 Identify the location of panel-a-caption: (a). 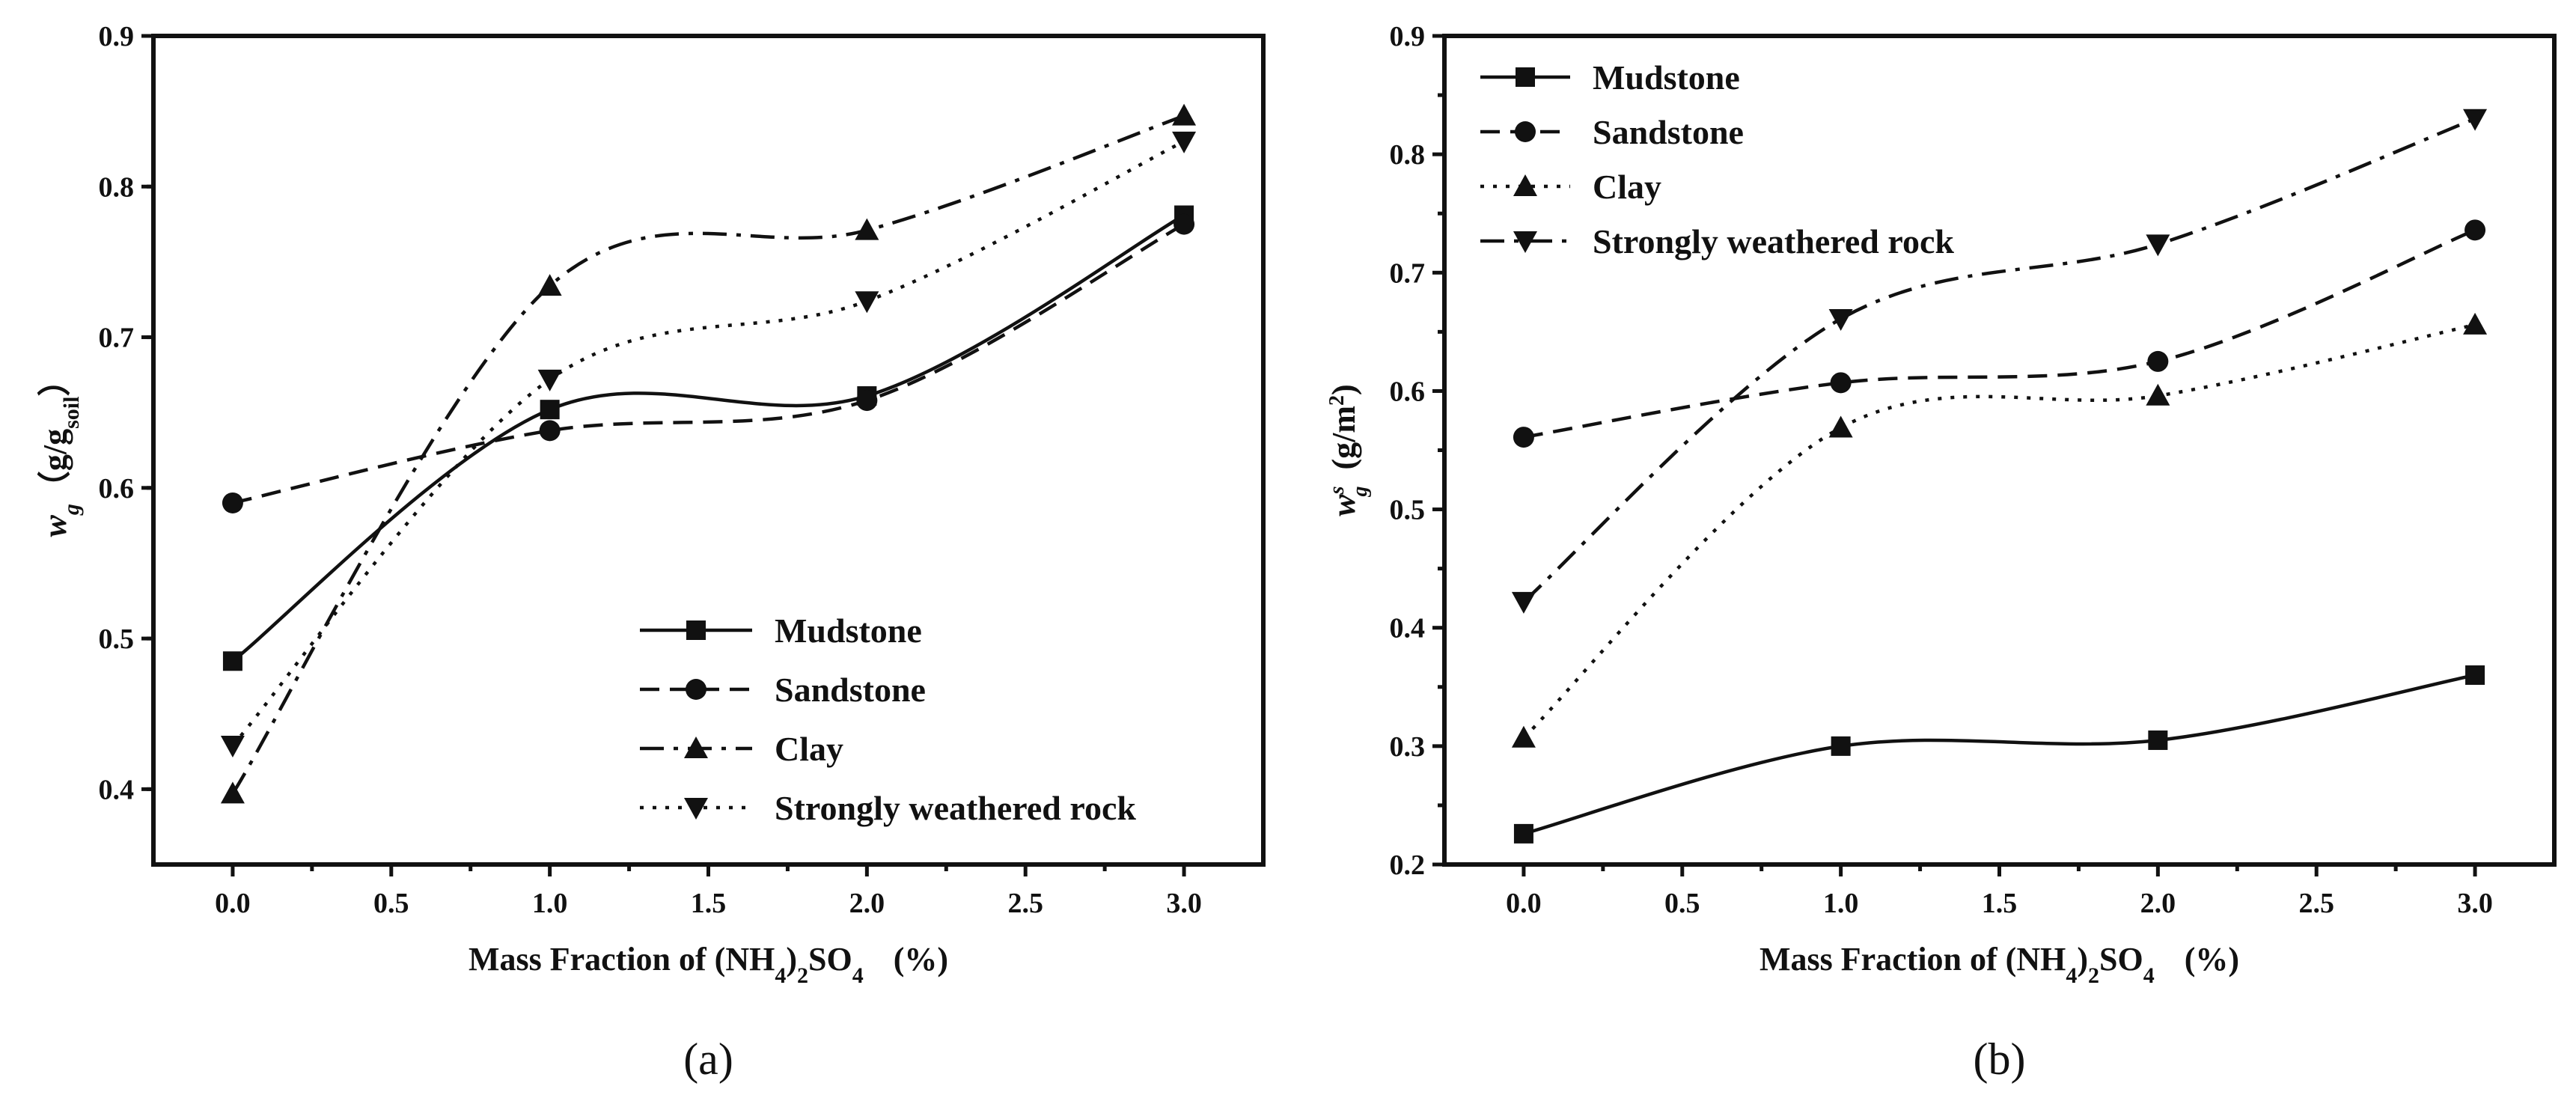
(708, 1059).